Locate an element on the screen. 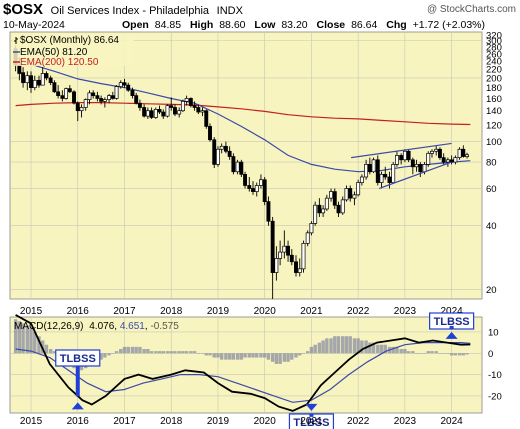 The height and width of the screenshot is (429, 520). price-tick-label: 300 is located at coordinates (494, 41).